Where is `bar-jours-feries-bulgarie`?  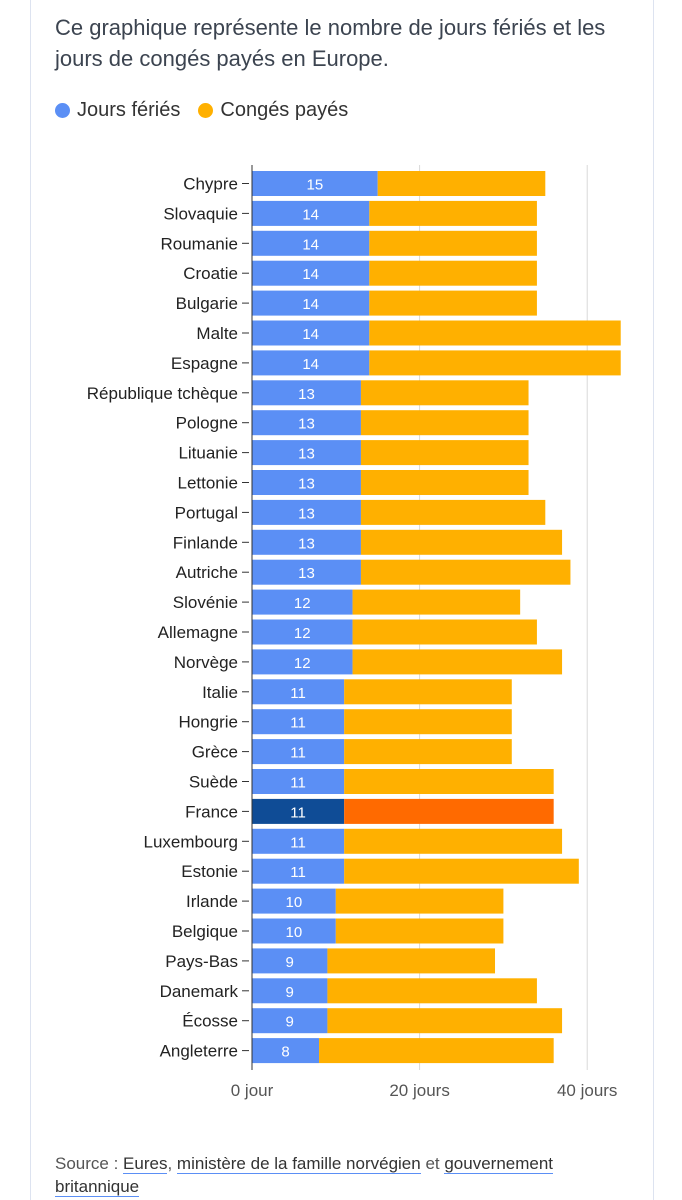 bar-jours-feries-bulgarie is located at coordinates (311, 303).